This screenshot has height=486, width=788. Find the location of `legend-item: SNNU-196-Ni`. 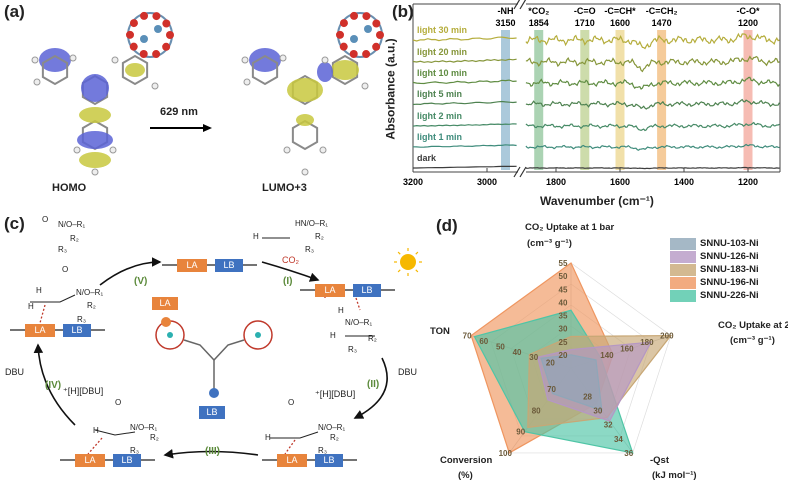

legend-item: SNNU-196-Ni is located at coordinates (729, 283).